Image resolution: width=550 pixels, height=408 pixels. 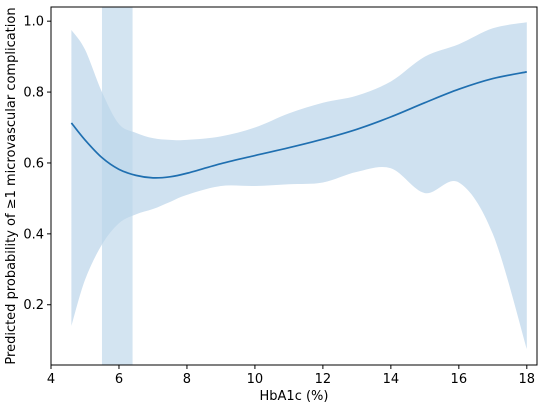 What do you see at coordinates (33, 22) in the screenshot?
I see `y-tick-label: 1.0` at bounding box center [33, 22].